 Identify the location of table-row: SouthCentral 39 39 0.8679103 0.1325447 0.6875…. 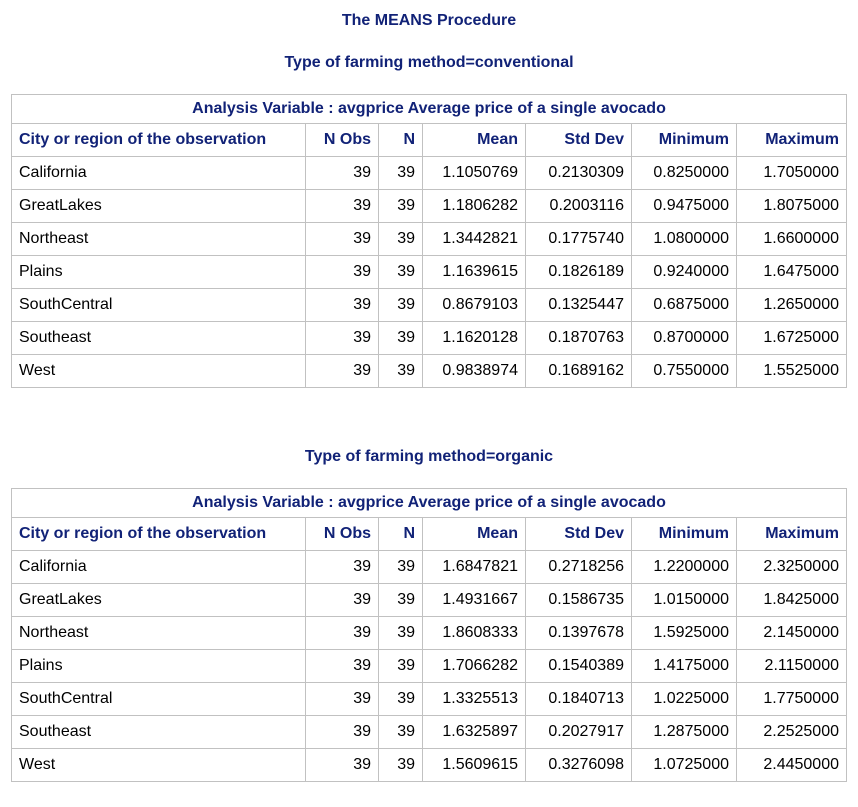
(429, 305).